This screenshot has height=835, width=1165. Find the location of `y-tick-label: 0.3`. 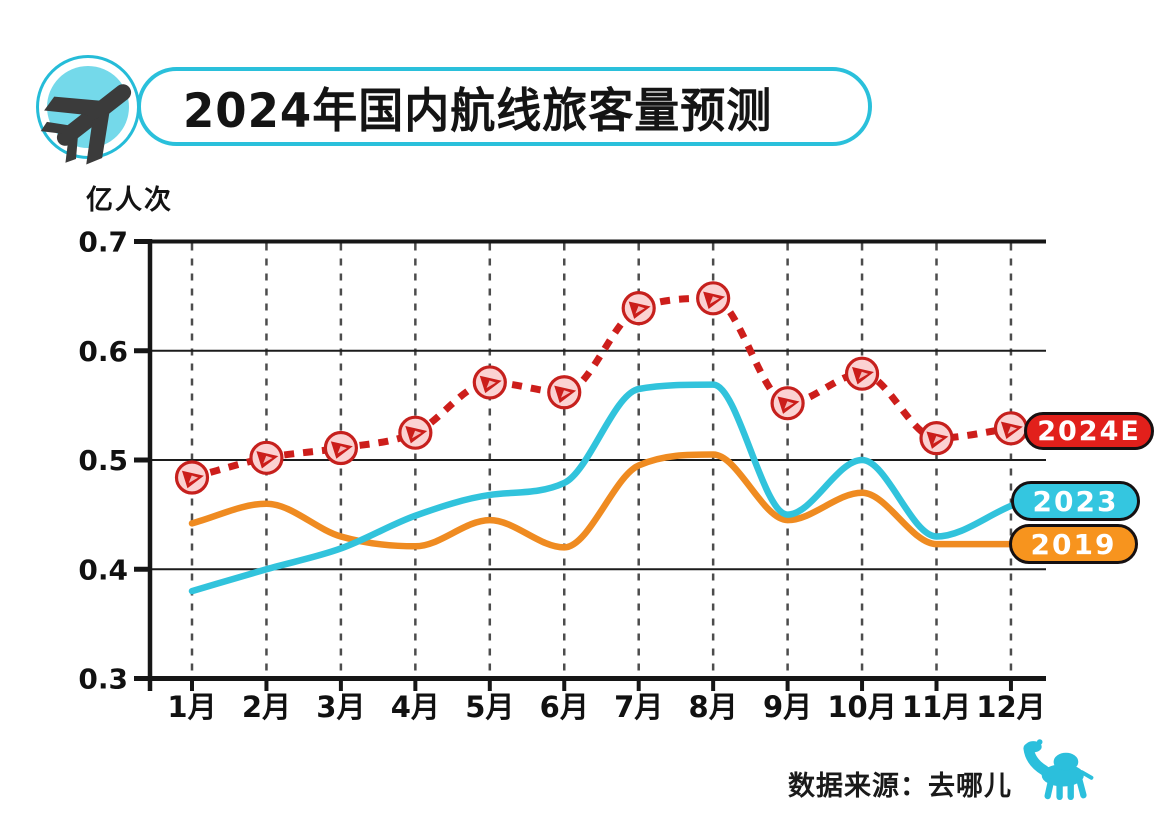

y-tick-label: 0.3 is located at coordinates (103, 679).